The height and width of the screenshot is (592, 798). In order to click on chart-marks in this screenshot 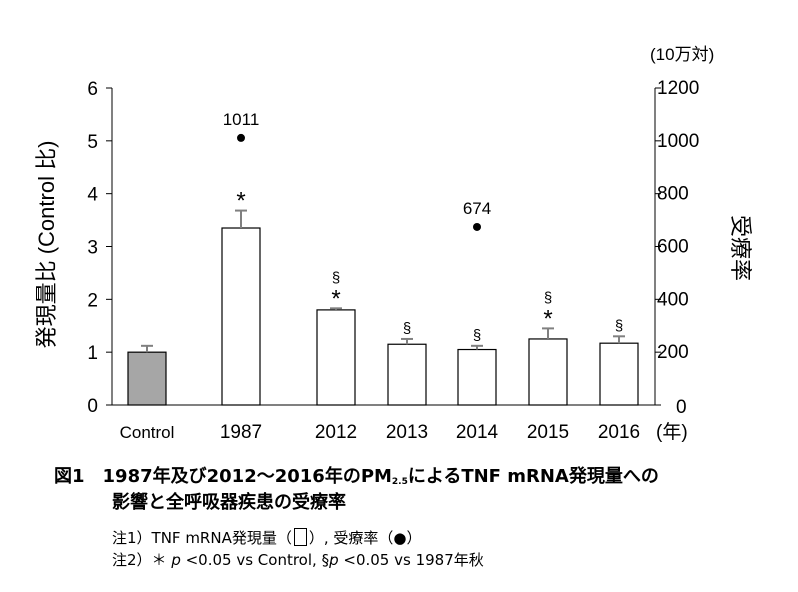, I will do `click(359, 182)`.